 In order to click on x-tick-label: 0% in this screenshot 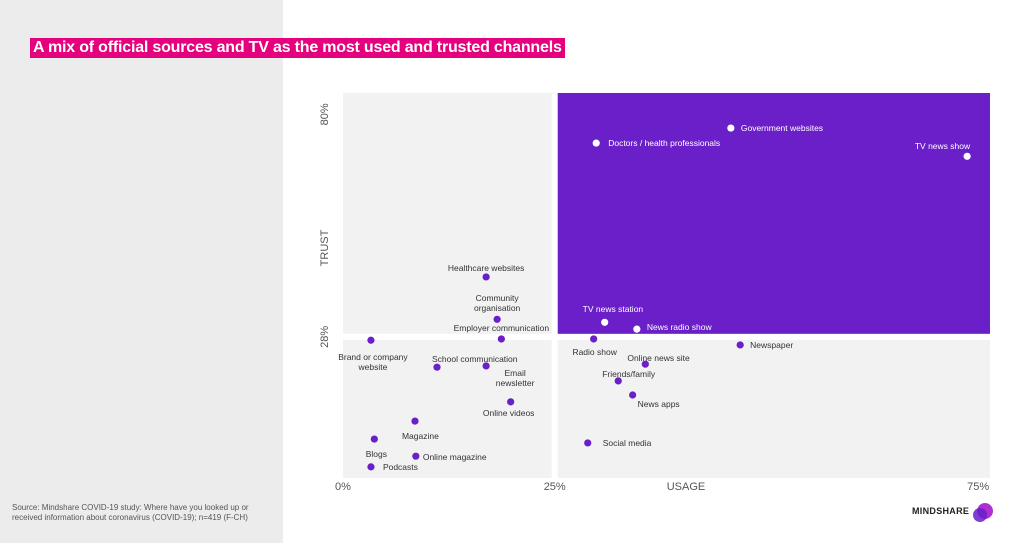, I will do `click(343, 487)`.